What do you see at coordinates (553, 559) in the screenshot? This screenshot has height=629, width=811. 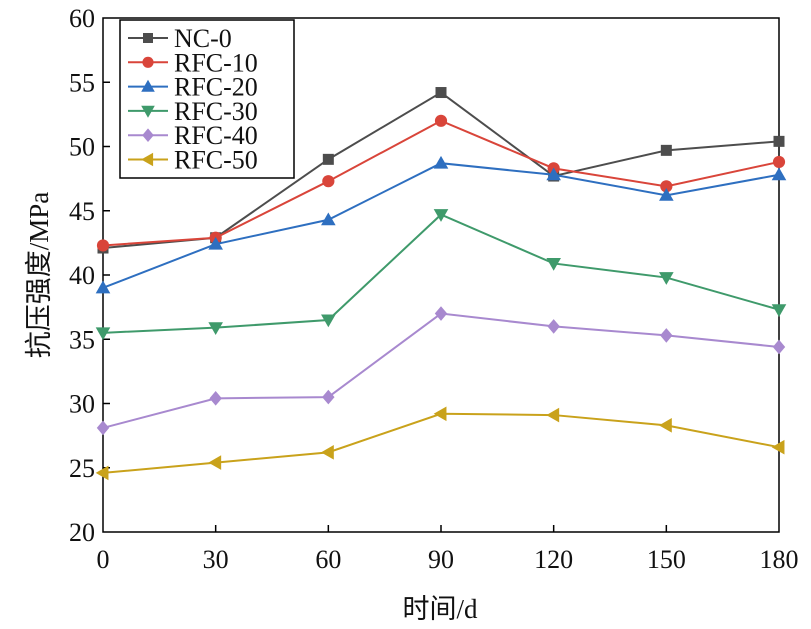 I see `x-tick-label: 120` at bounding box center [553, 559].